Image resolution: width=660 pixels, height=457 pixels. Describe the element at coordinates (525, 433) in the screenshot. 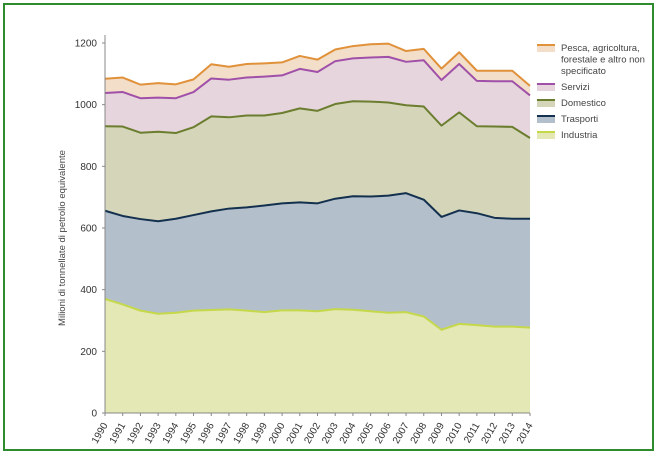

I see `x-tick-label: 2014` at that location.